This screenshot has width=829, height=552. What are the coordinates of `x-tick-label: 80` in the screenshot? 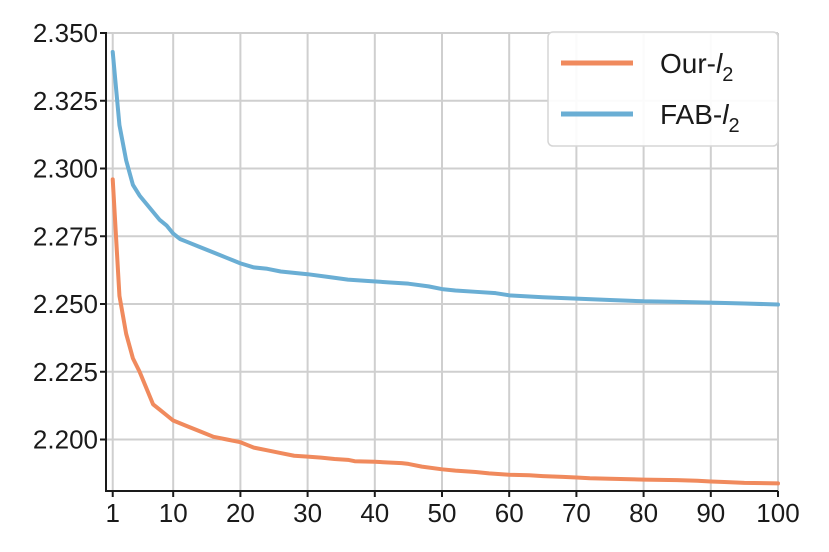 It's located at (643, 513).